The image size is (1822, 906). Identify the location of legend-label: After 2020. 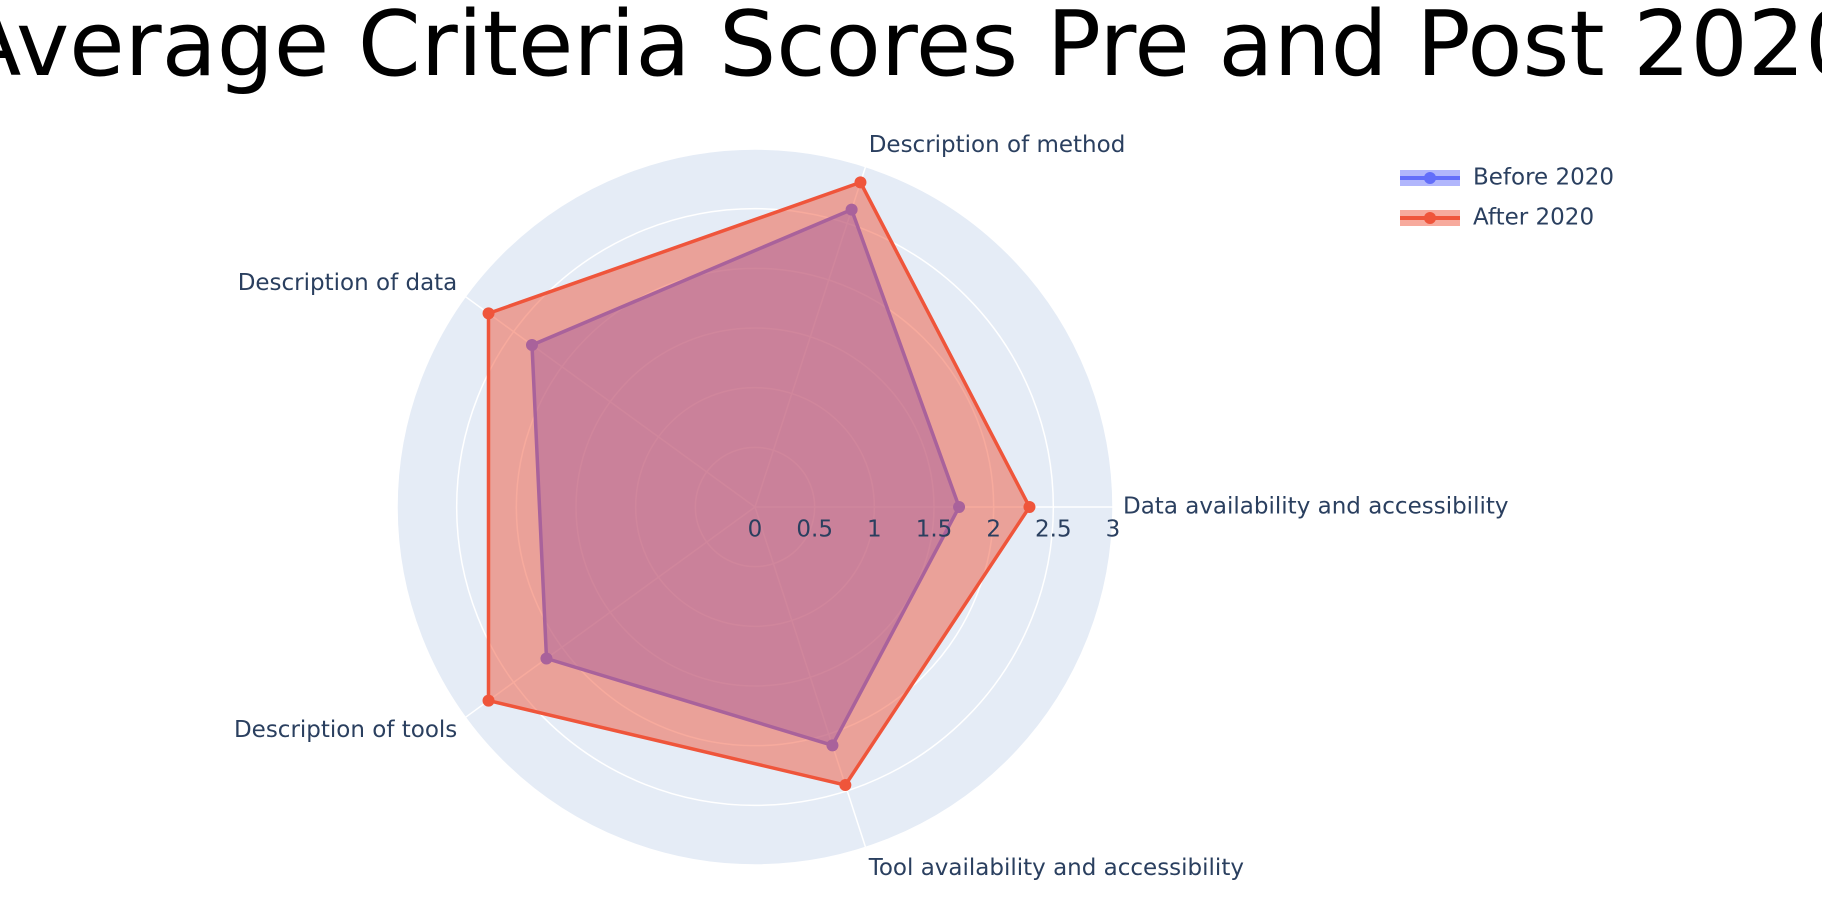
(1533, 218).